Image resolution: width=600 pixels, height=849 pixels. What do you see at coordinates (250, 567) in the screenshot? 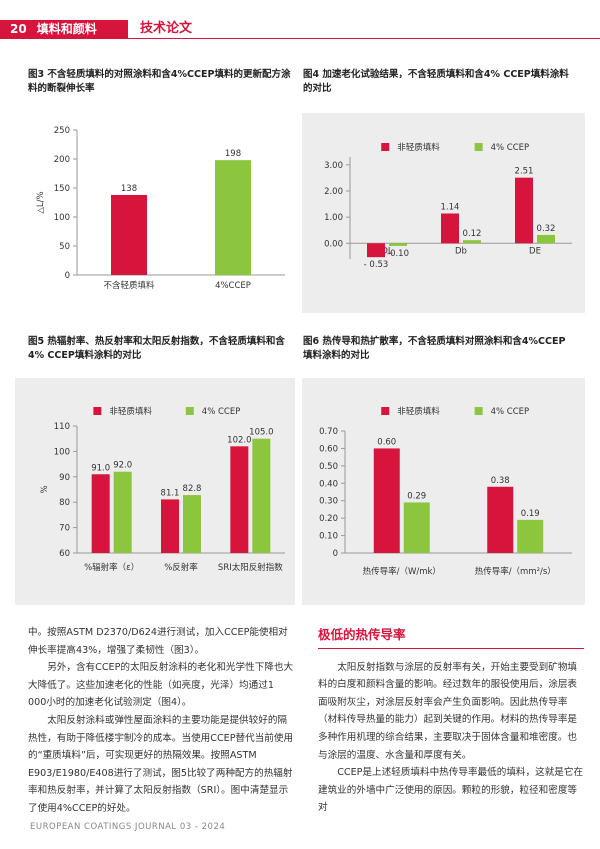
I see `x-tick-label: SRI太阳反射指数` at bounding box center [250, 567].